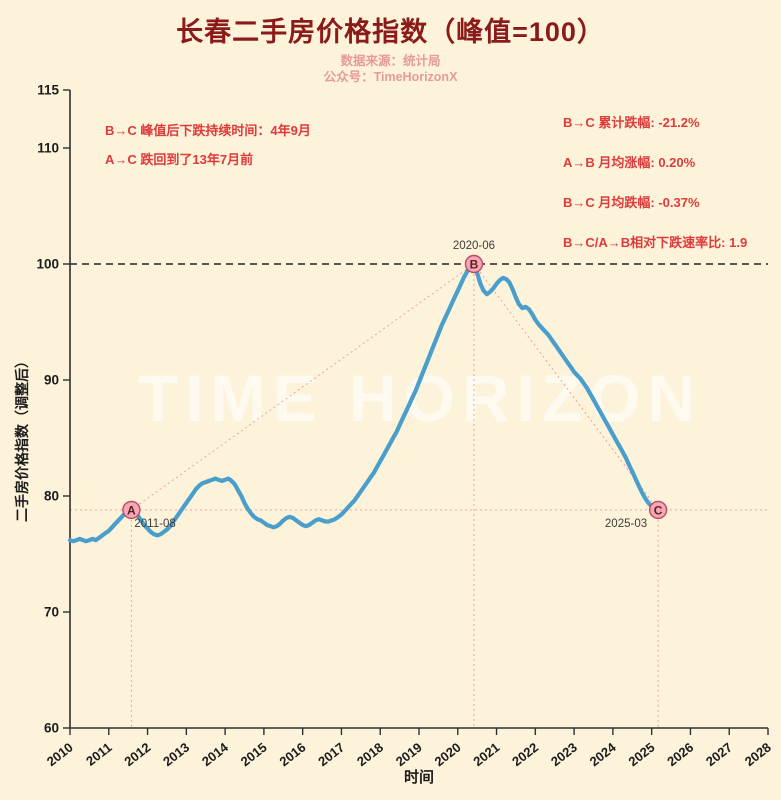 The height and width of the screenshot is (800, 781). Describe the element at coordinates (390, 32) in the screenshot. I see `chart-title: 长春二手房价格指数（峰值=100）` at that location.